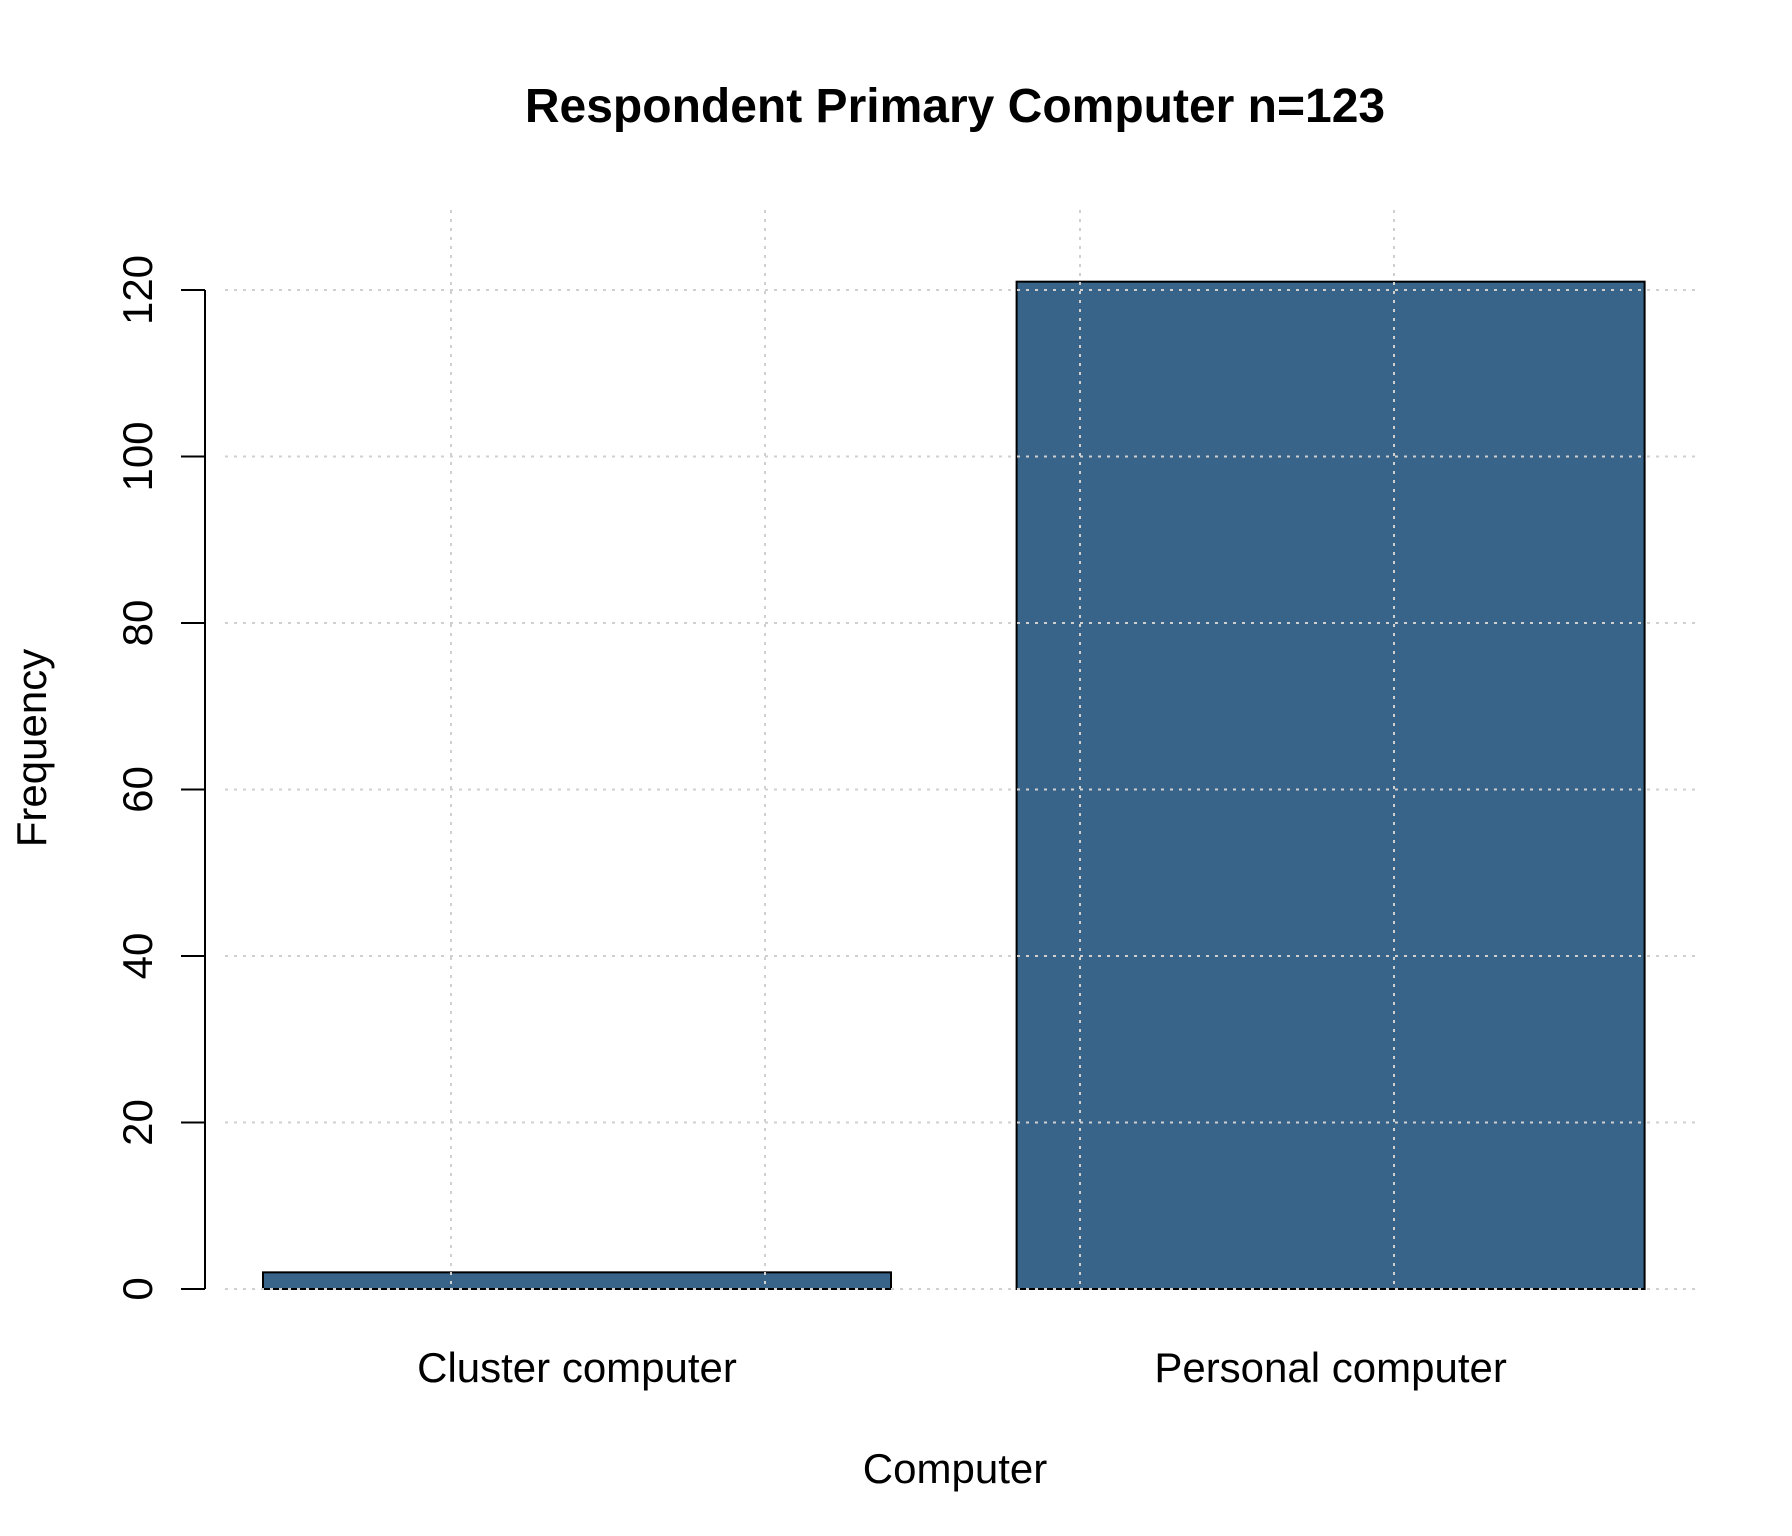 The image size is (1792, 1536). What do you see at coordinates (31, 748) in the screenshot?
I see `y-axis-label: Frequency` at bounding box center [31, 748].